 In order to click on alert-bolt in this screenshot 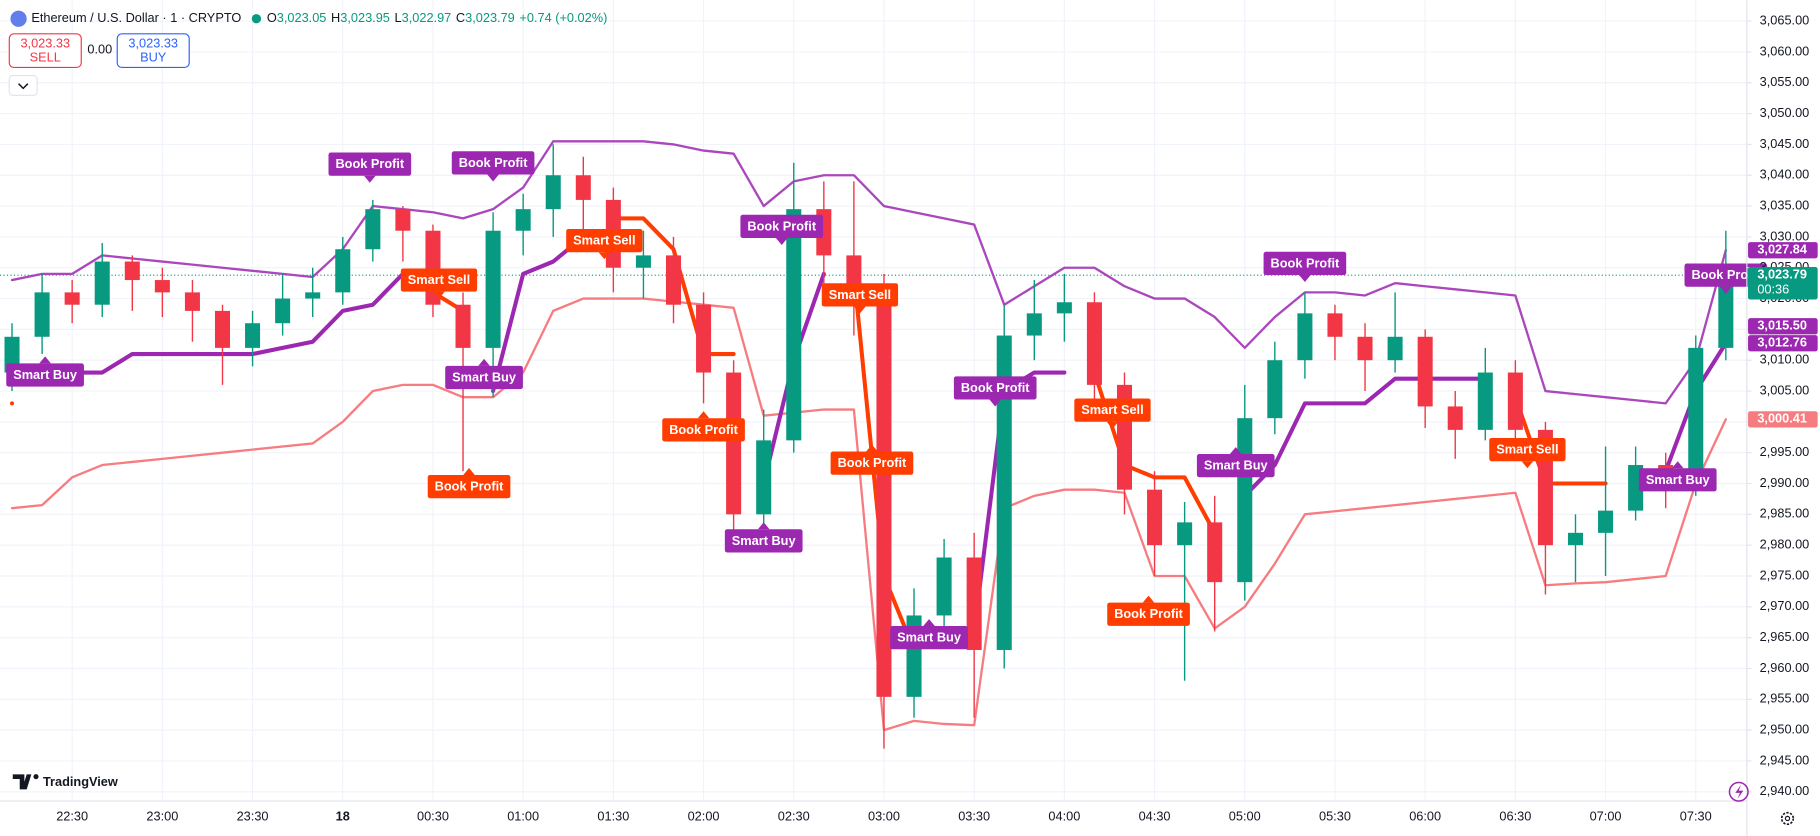, I will do `click(1739, 791)`.